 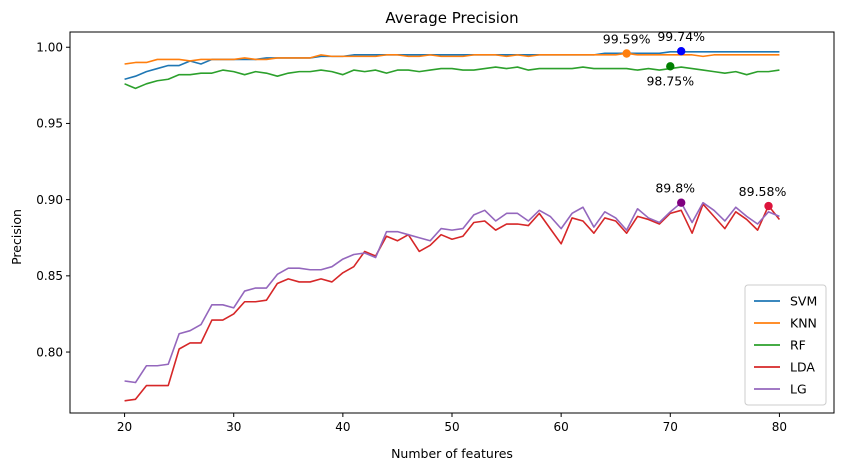 I want to click on annotations: 99.59% 99.74% 98.75% 89.8% 89.58%, so click(x=695, y=120).